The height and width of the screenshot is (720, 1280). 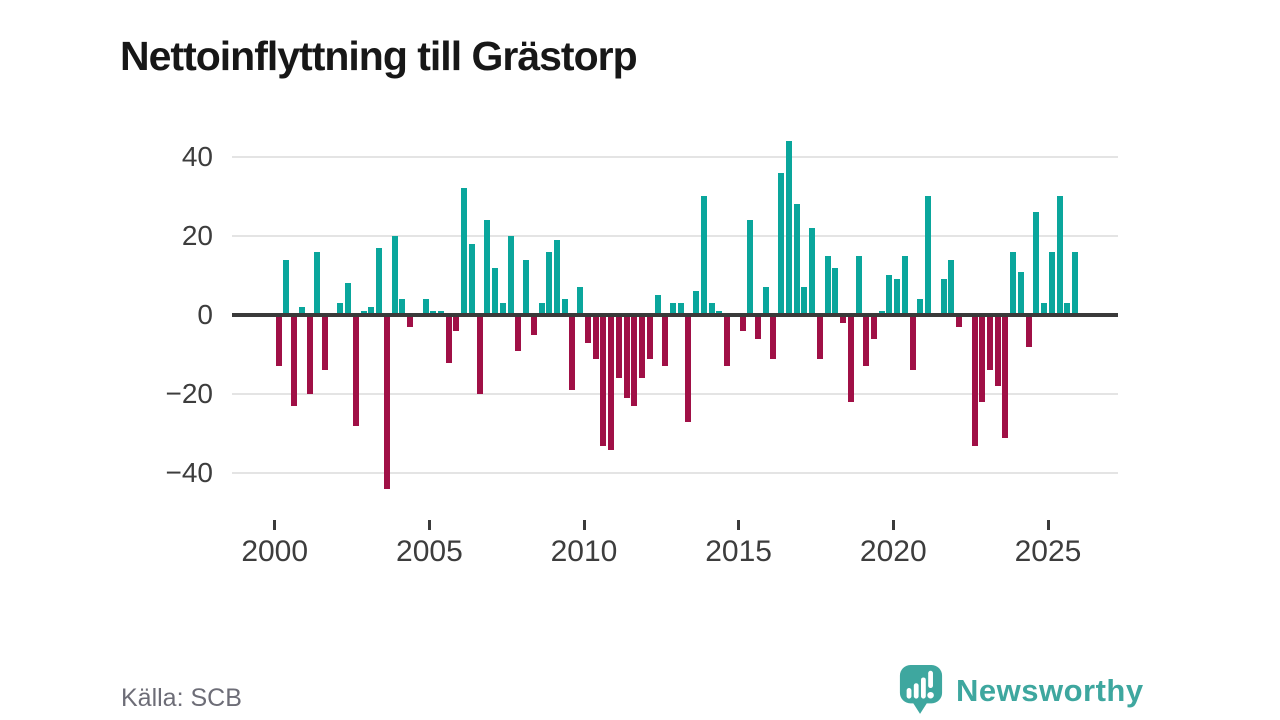 I want to click on x-axis-label: 2015, so click(x=738, y=551).